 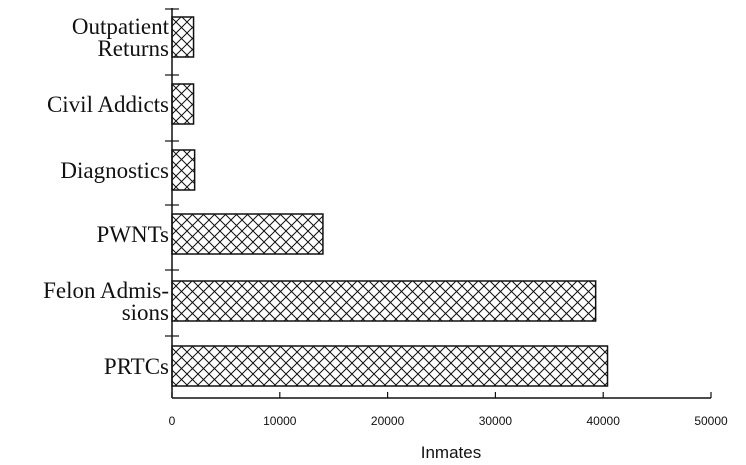 What do you see at coordinates (390, 366) in the screenshot?
I see `bar-prtcs` at bounding box center [390, 366].